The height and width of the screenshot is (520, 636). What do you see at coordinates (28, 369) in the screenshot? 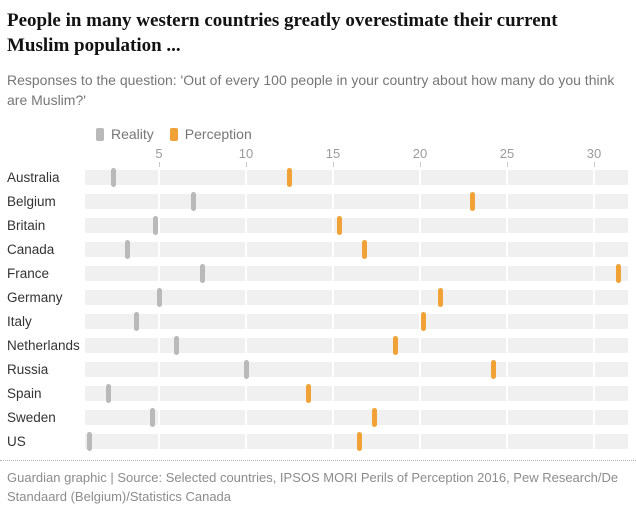
I see `row-label-russia: Russia` at bounding box center [28, 369].